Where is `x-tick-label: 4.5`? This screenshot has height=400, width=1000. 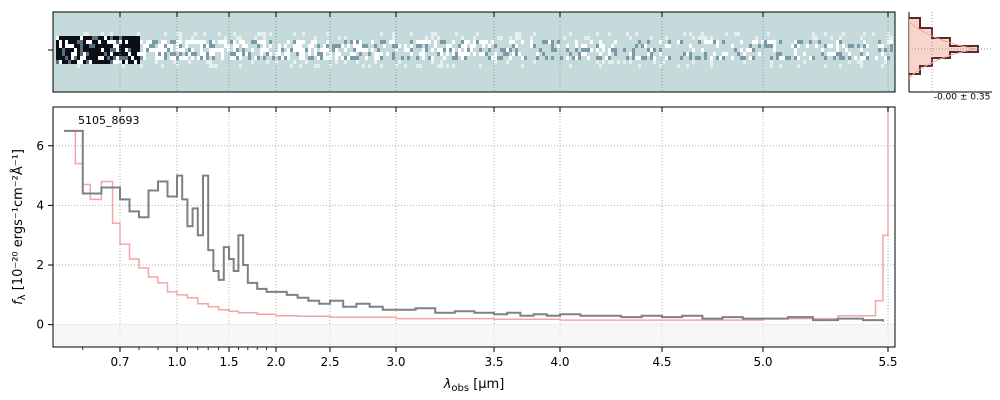 x-tick-label: 4.5 is located at coordinates (661, 362).